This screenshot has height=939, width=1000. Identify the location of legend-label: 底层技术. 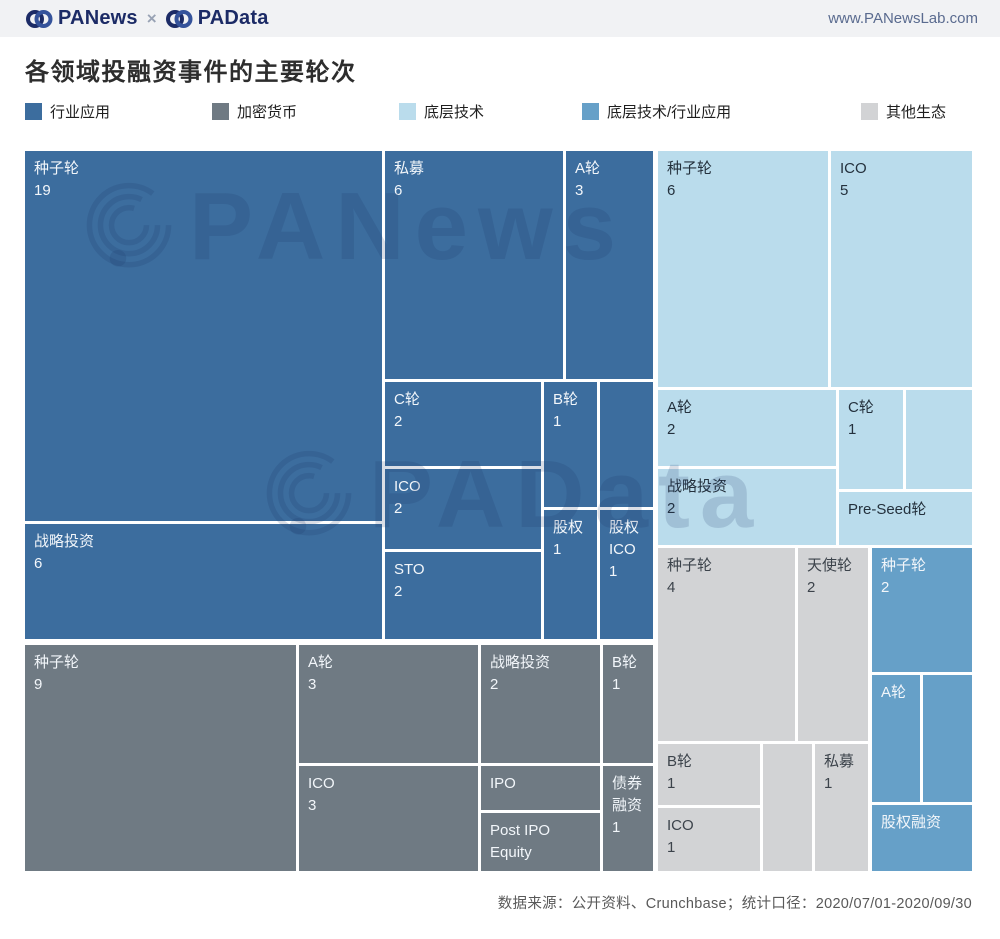
(454, 112).